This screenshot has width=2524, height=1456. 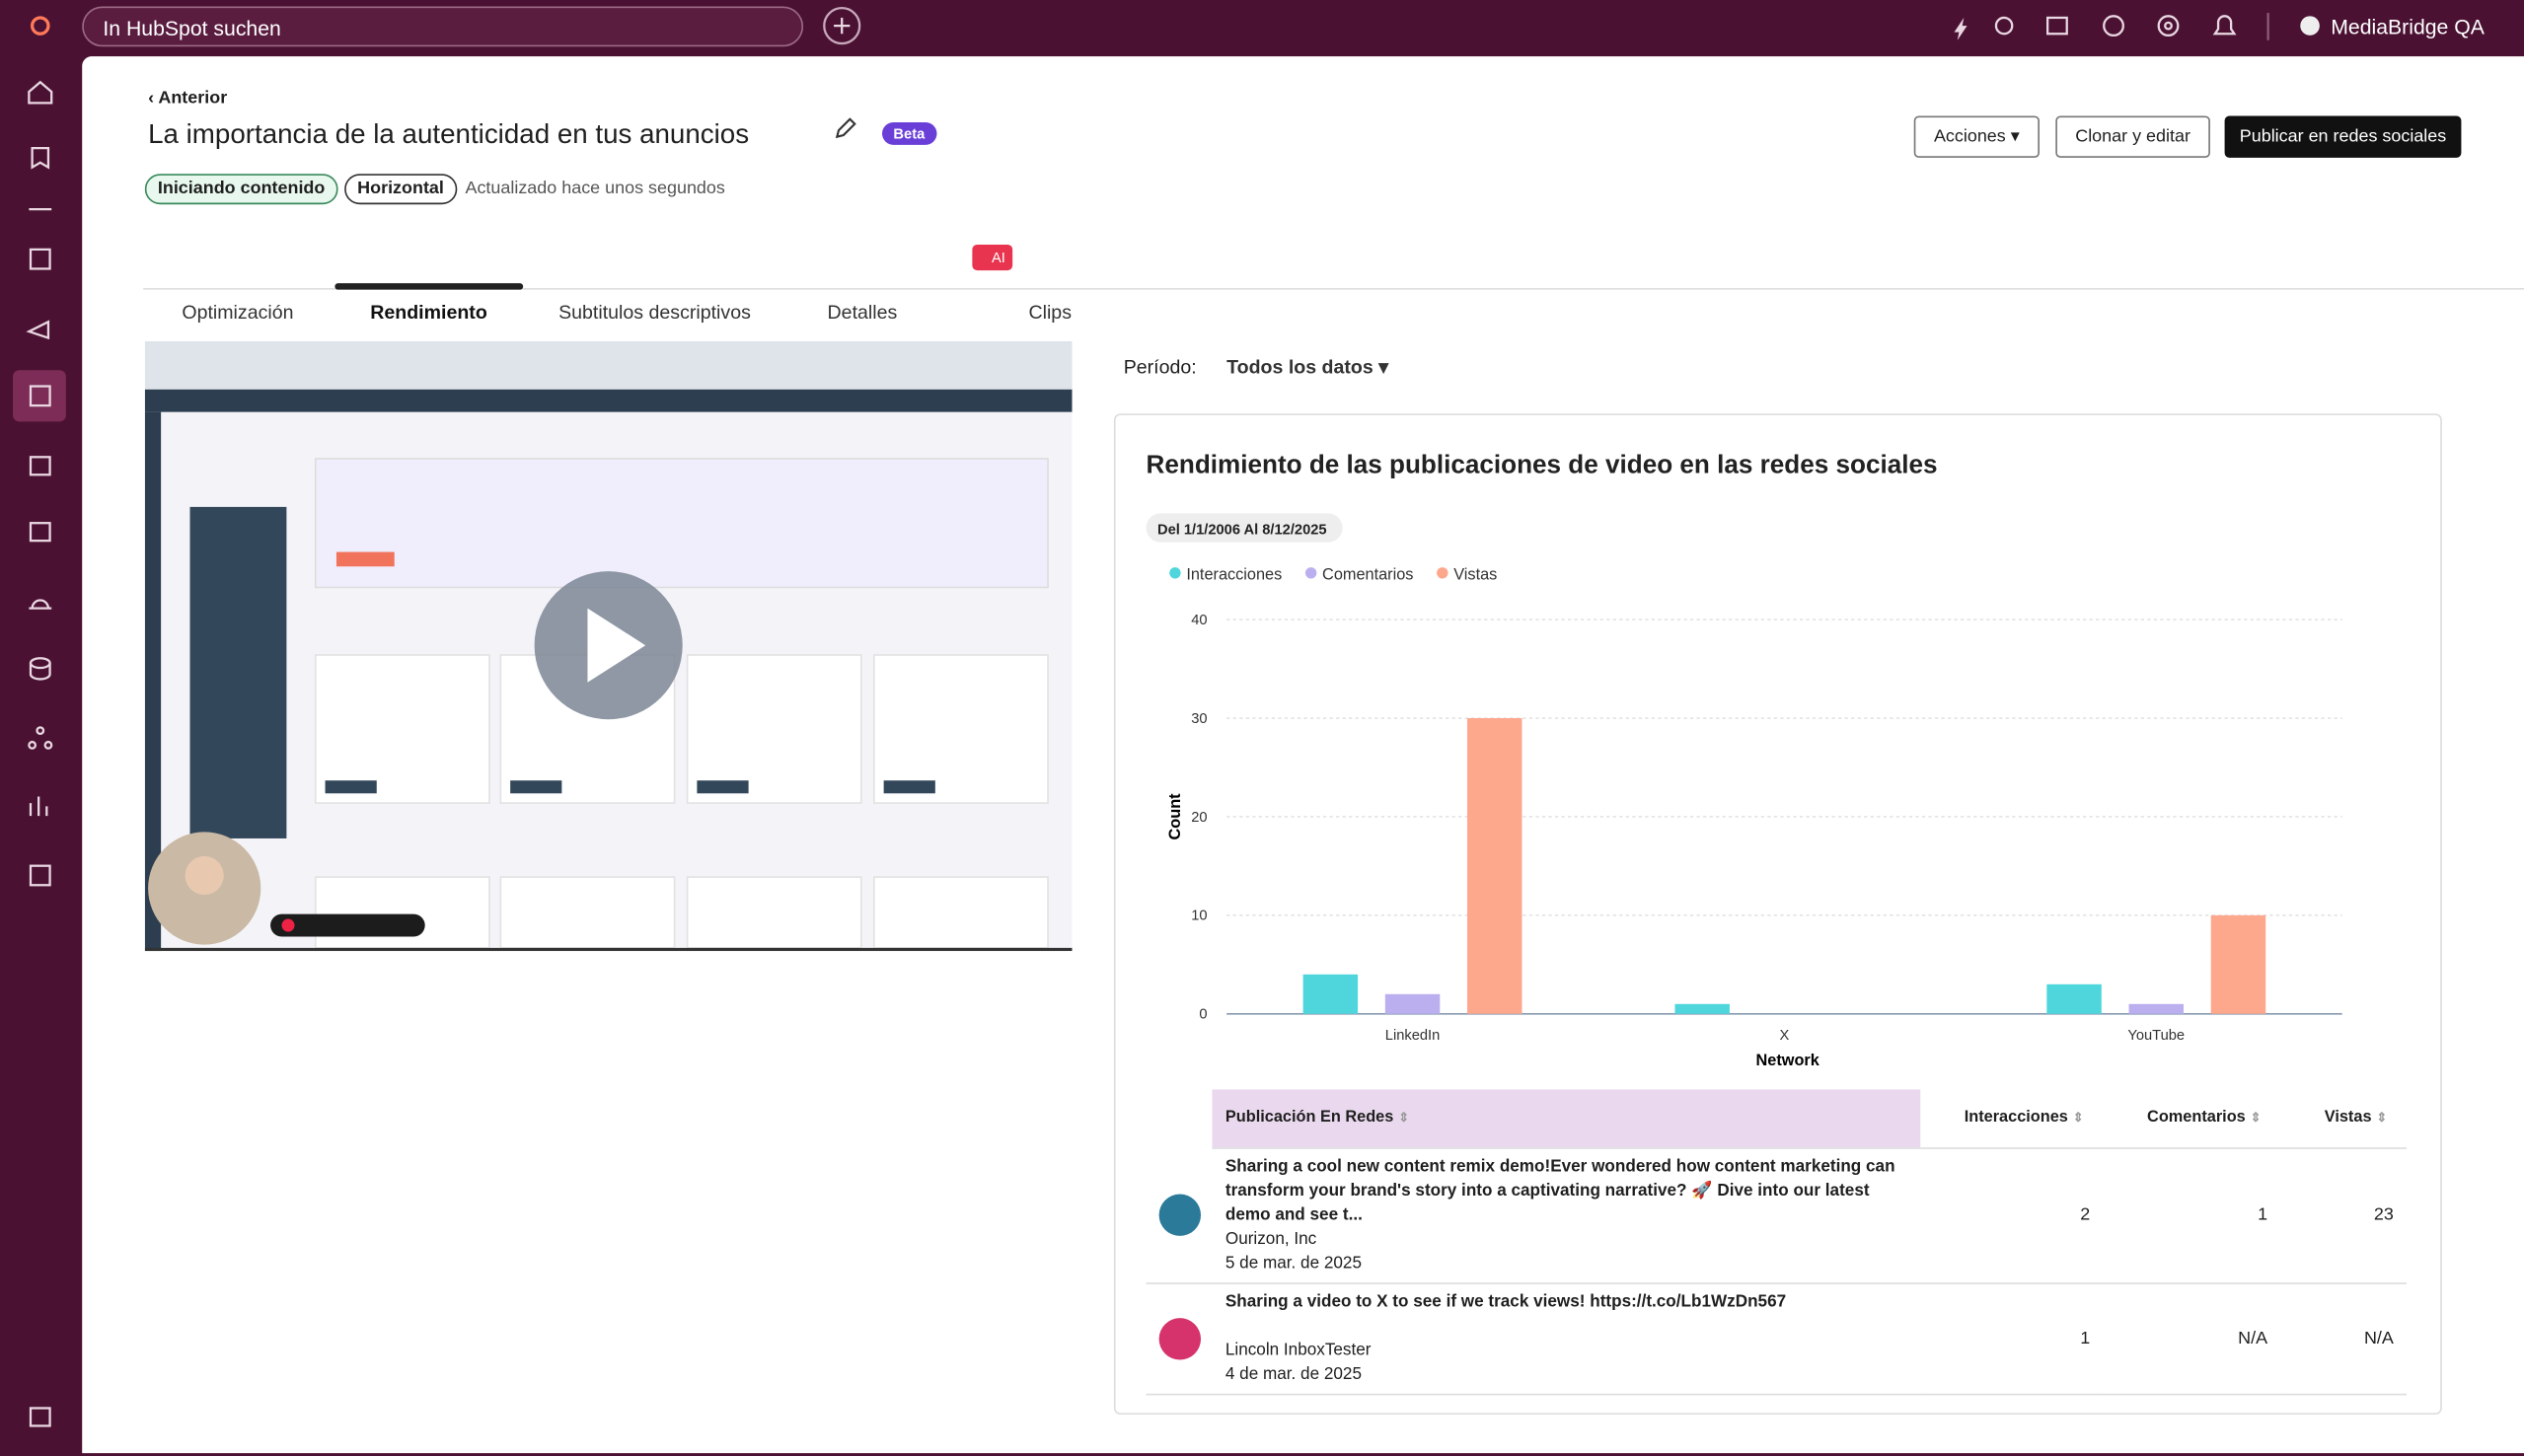 I want to click on period-label: Período:, so click(x=1160, y=367).